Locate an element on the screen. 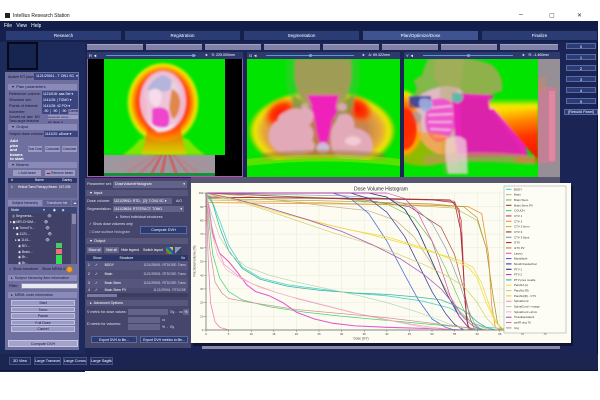  svg-text: 35 is located at coordinates (365, 334).